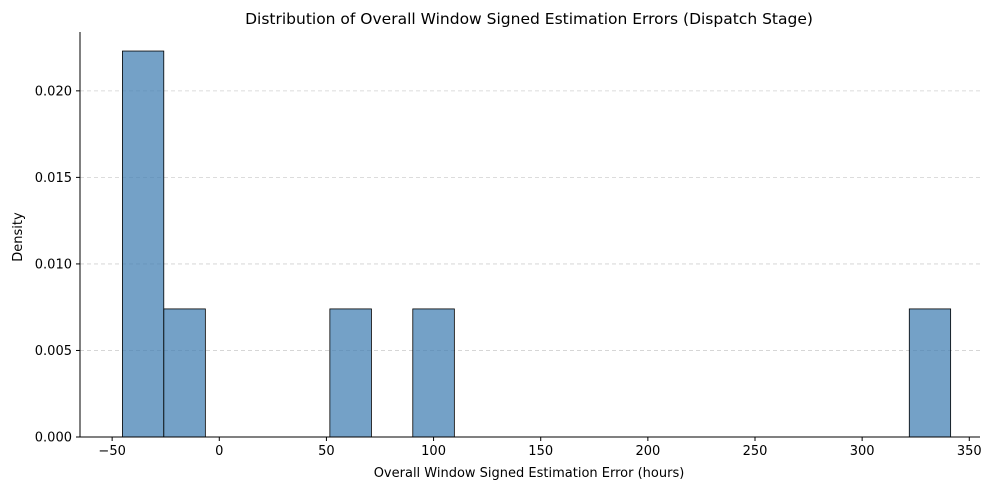 The width and height of the screenshot is (989, 490). Describe the element at coordinates (219, 451) in the screenshot. I see `x-tick-label: 0` at that location.